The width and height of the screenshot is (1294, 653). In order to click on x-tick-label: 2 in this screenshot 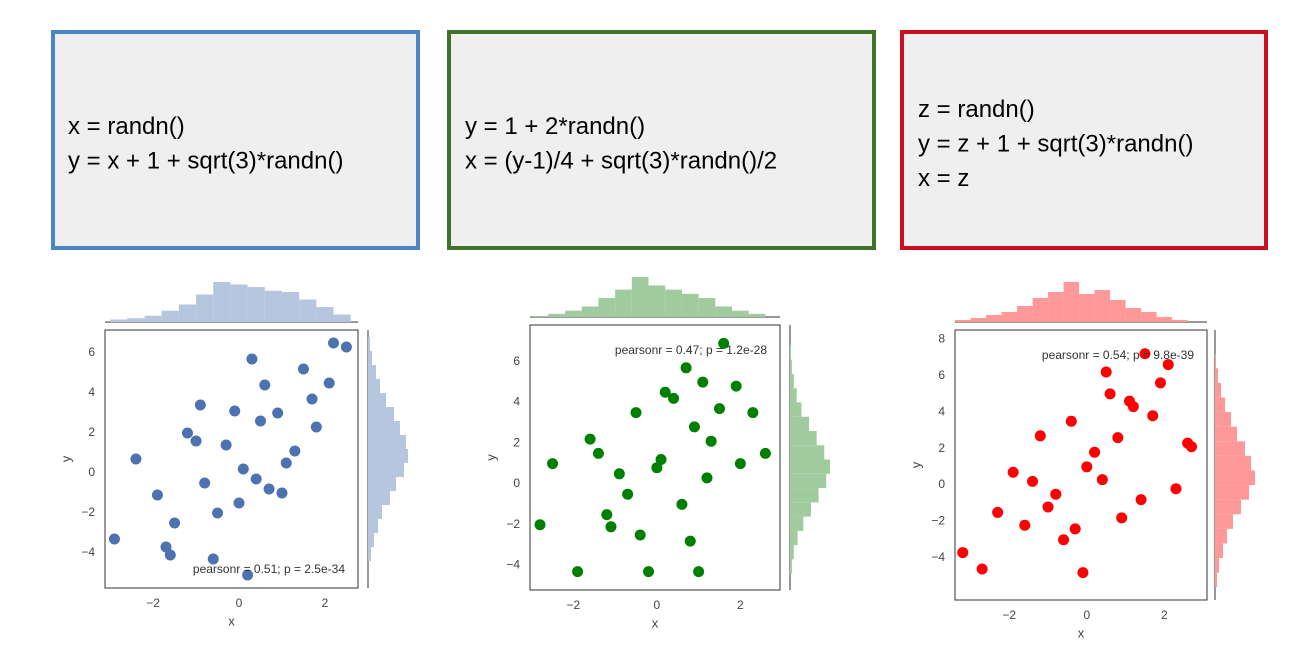, I will do `click(1164, 615)`.